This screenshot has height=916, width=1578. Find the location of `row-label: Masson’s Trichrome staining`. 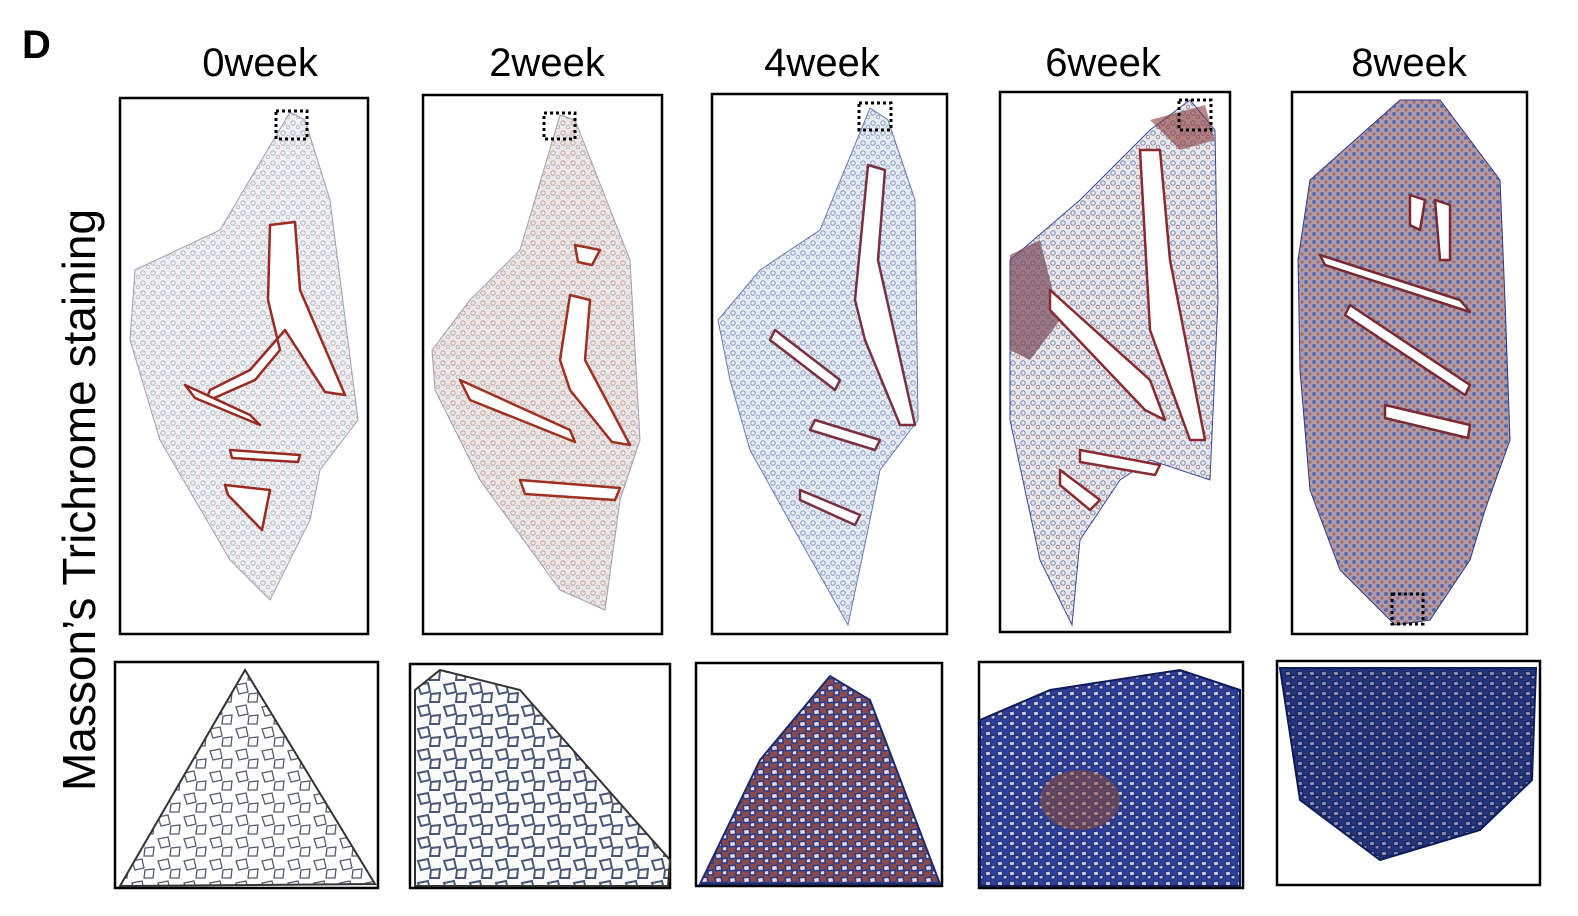

row-label: Masson’s Trichrome staining is located at coordinates (79, 500).